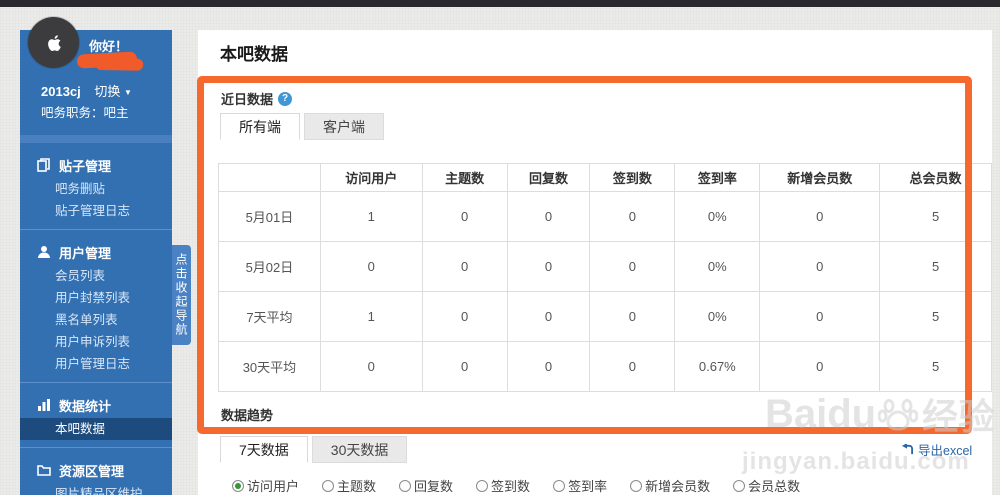  What do you see at coordinates (96, 429) in the screenshot?
I see `sidebar-item: 本吧数据` at bounding box center [96, 429].